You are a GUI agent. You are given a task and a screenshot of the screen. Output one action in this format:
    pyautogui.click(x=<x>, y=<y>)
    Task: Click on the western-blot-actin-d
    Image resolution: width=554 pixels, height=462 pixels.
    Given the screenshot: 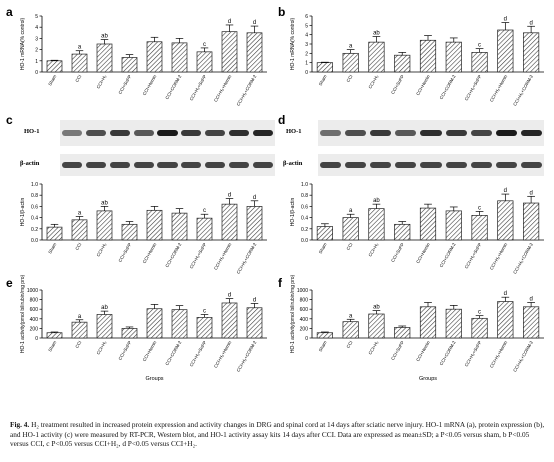 What is the action you would take?
    pyautogui.click(x=431, y=165)
    